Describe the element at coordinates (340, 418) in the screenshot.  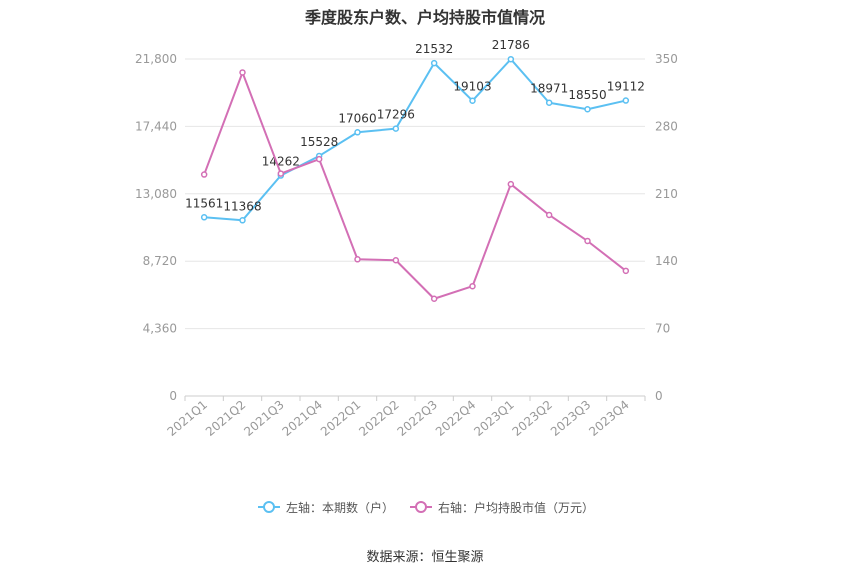
I see `x-tick-label: 2022Q1` at that location.